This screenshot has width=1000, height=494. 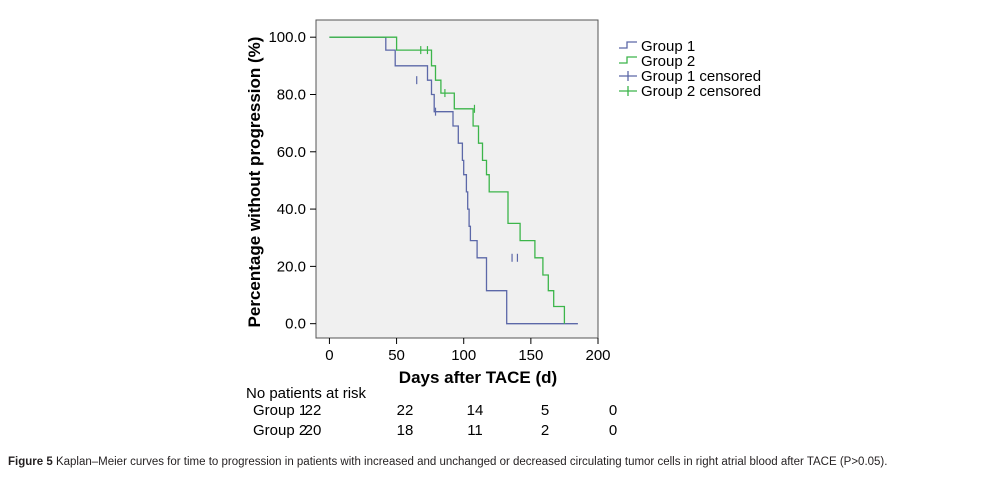 I want to click on series-group, so click(x=453, y=180).